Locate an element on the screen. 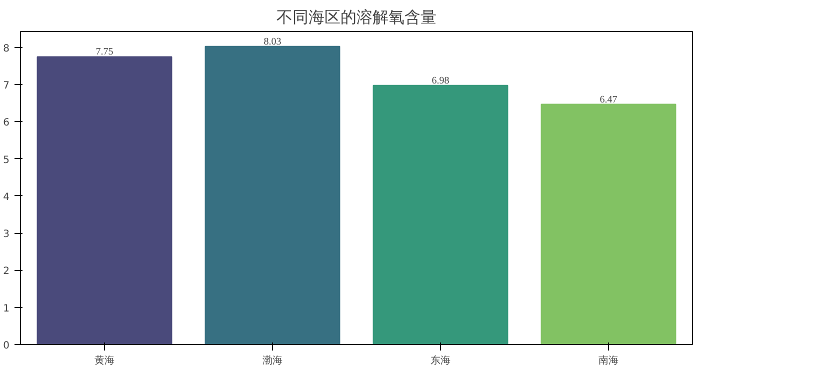 Image resolution: width=823 pixels, height=369 pixels. y-tick-label: 2 is located at coordinates (6, 272).